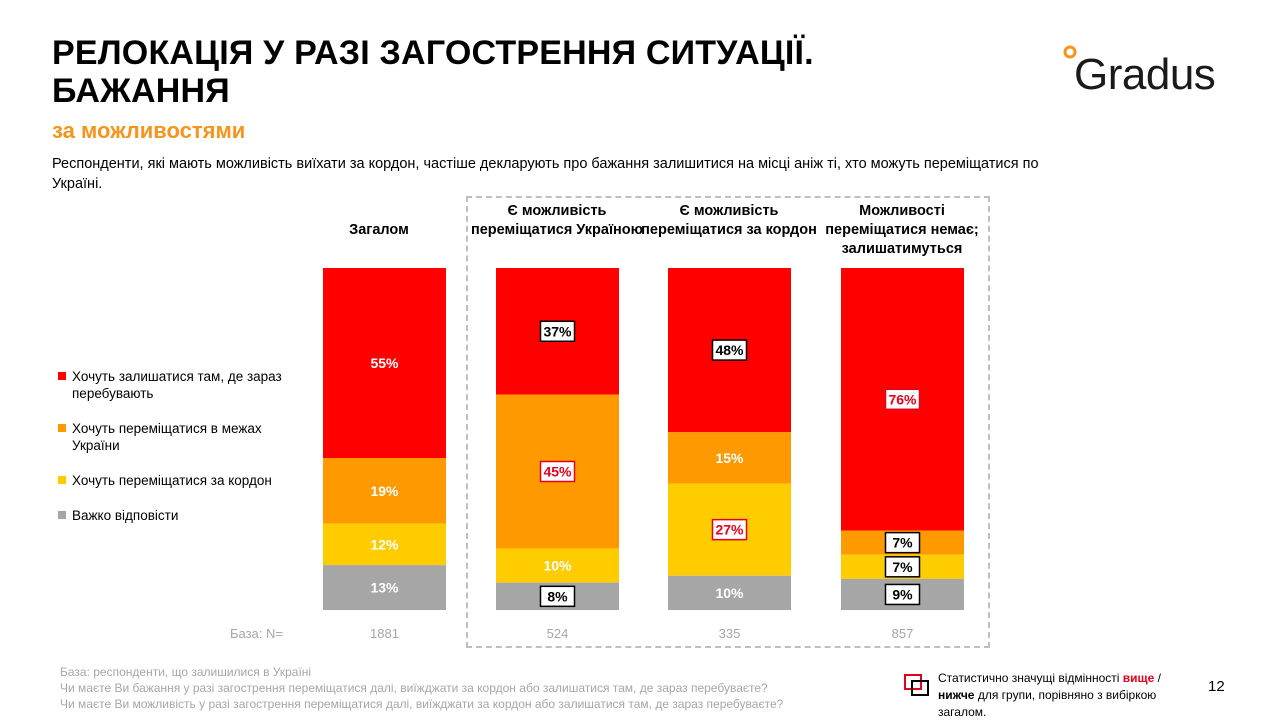 This screenshot has width=1280, height=721. I want to click on significance-higher: вище, so click(1138, 678).